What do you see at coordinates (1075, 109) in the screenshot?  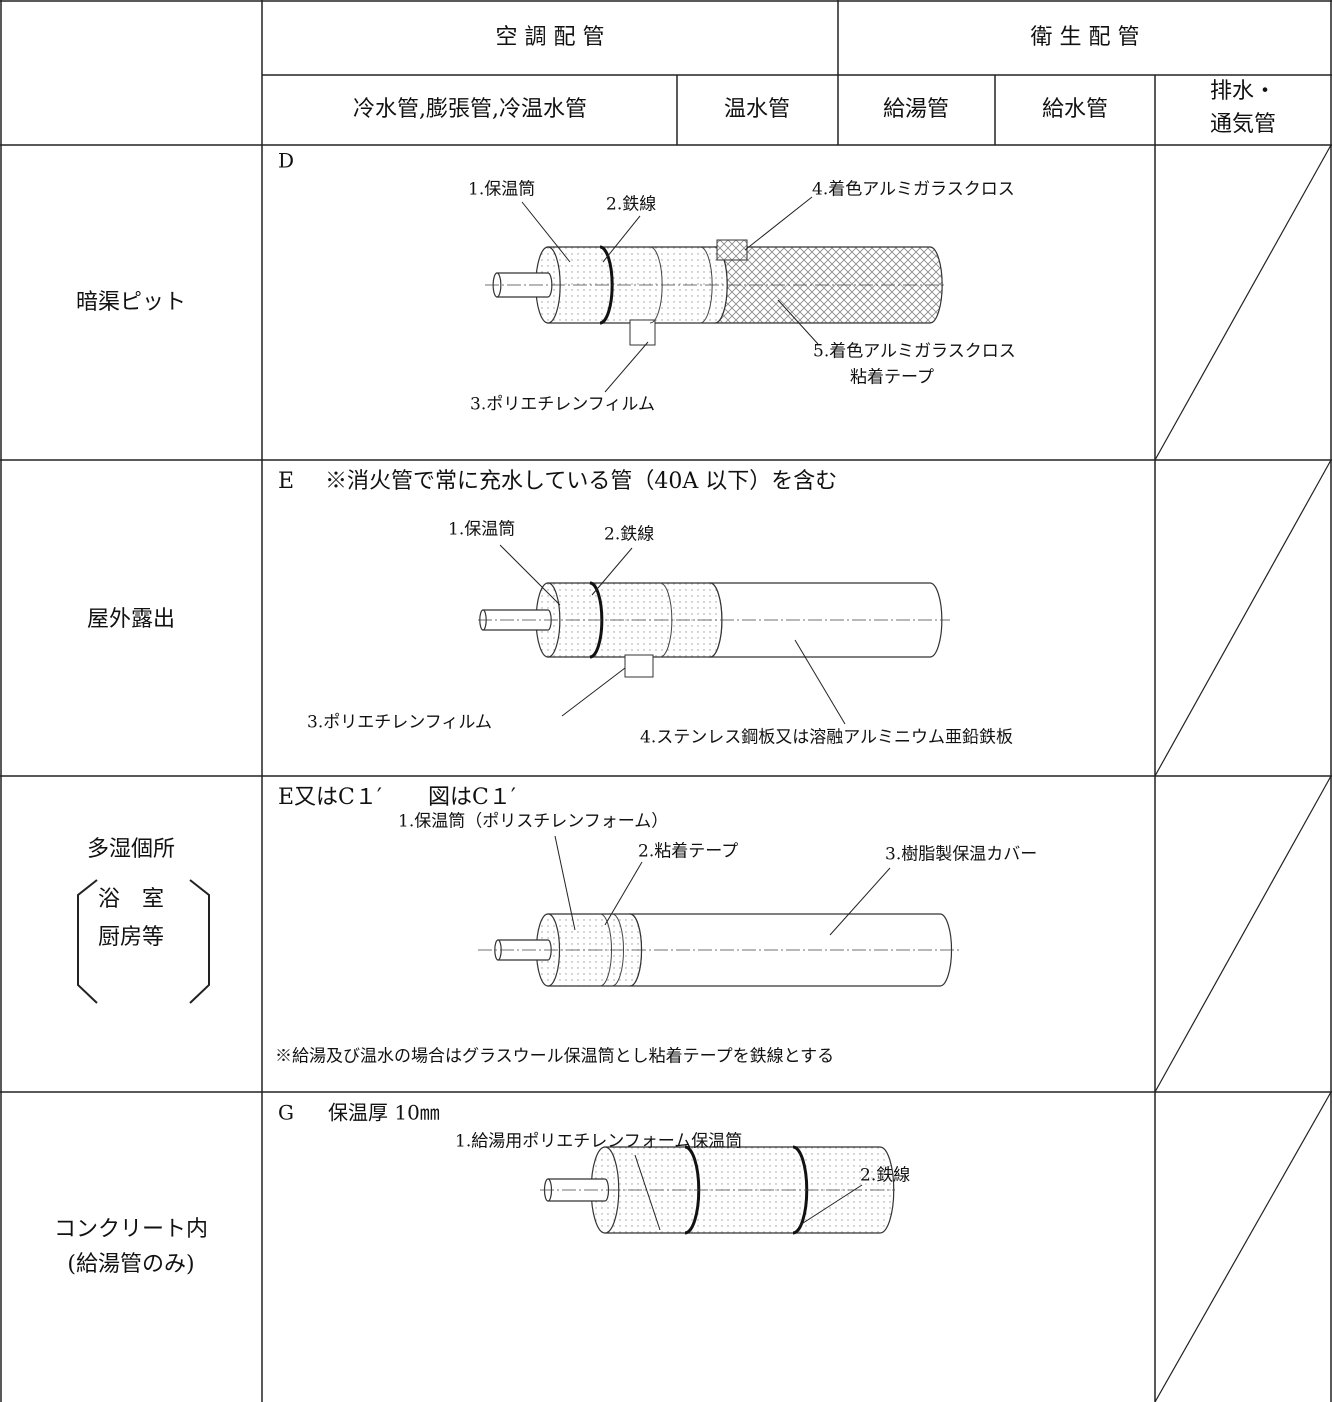 I see `label: 給水管` at bounding box center [1075, 109].